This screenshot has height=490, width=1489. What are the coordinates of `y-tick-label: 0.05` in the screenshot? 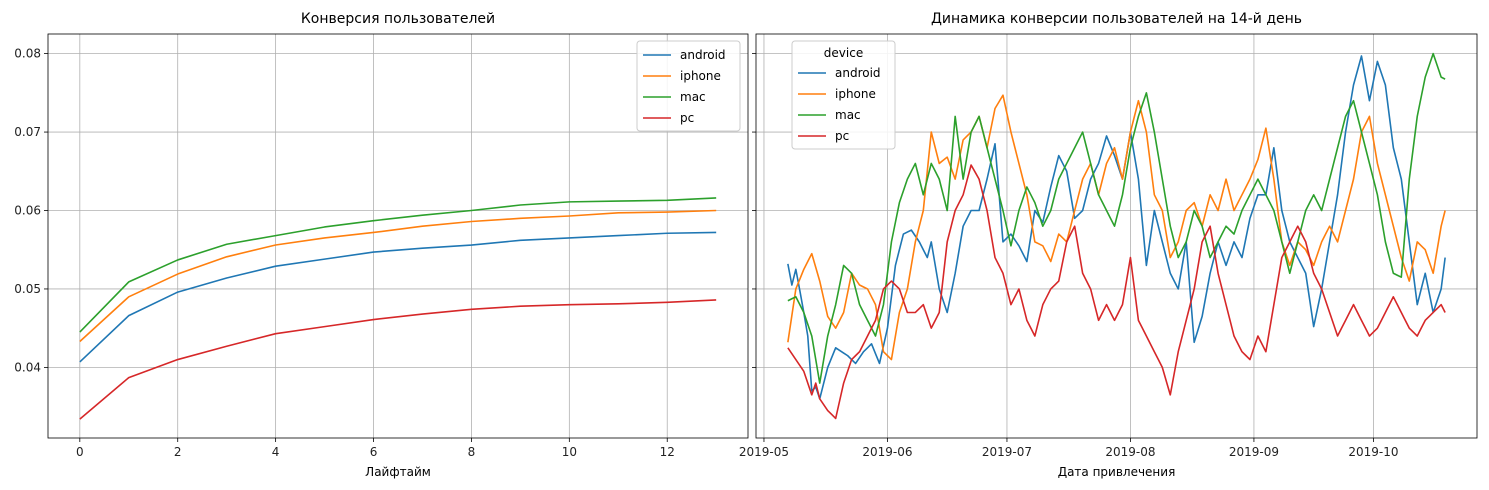 It's located at (27, 289).